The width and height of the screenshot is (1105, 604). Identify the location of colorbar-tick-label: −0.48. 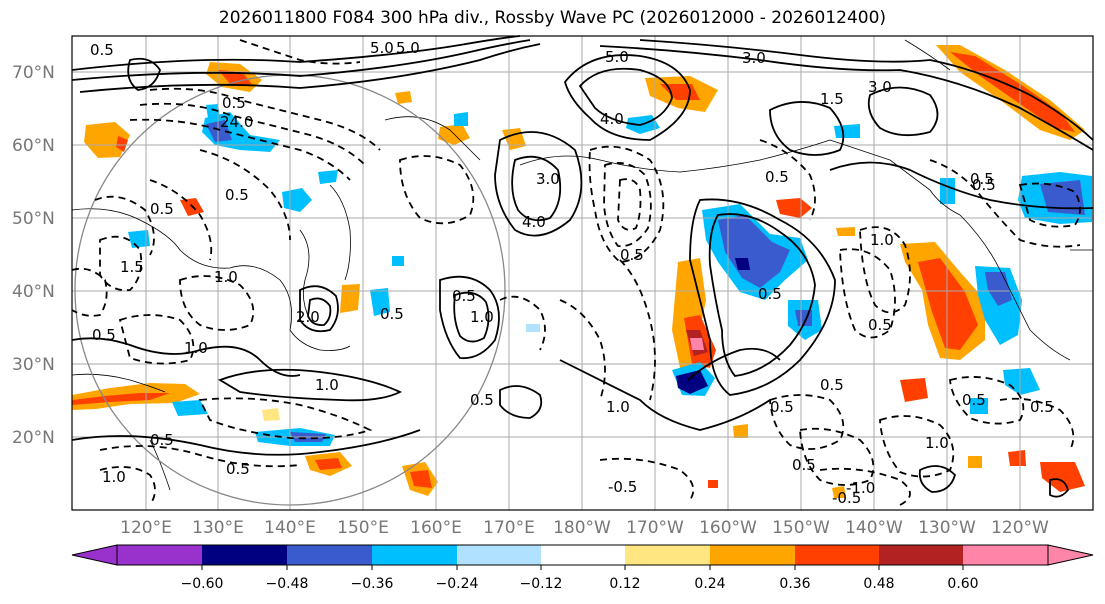
(287, 584).